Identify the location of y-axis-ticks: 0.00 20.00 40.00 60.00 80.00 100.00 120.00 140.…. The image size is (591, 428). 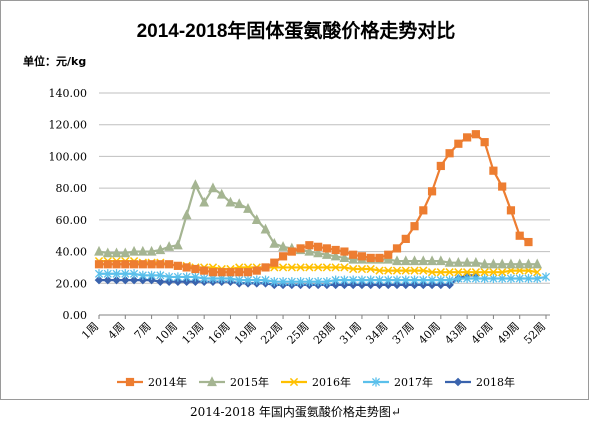
(68, 204).